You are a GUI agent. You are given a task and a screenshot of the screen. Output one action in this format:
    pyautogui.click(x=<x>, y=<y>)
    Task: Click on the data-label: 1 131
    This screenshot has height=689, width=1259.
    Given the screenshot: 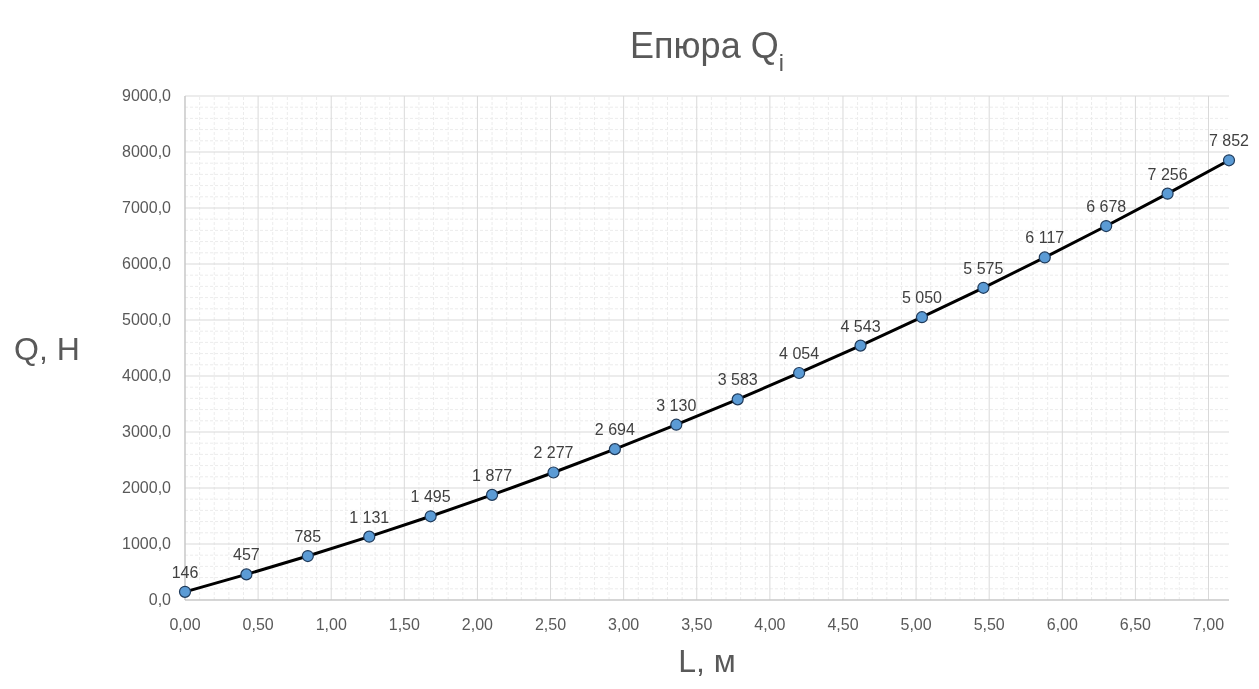 What is the action you would take?
    pyautogui.click(x=369, y=517)
    